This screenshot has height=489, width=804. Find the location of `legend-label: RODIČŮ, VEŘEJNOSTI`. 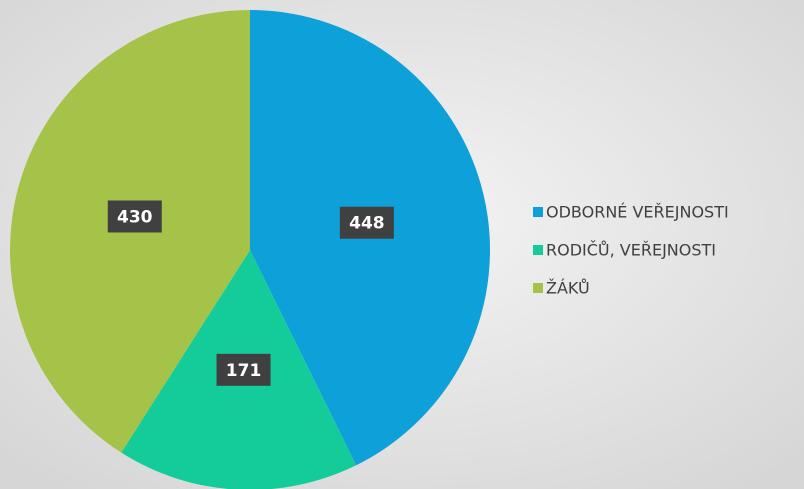

legend-label: RODIČŮ, VEŘEJNOSTI is located at coordinates (631, 250).